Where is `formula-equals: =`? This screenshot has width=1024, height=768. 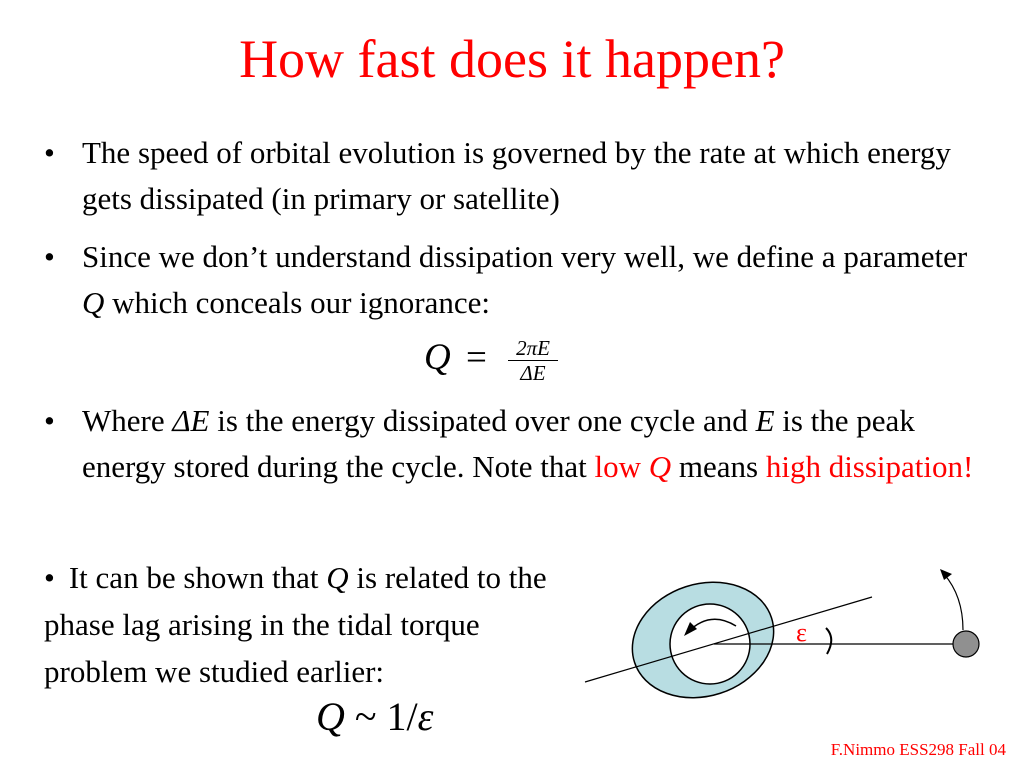
formula-equals: = is located at coordinates (476, 357).